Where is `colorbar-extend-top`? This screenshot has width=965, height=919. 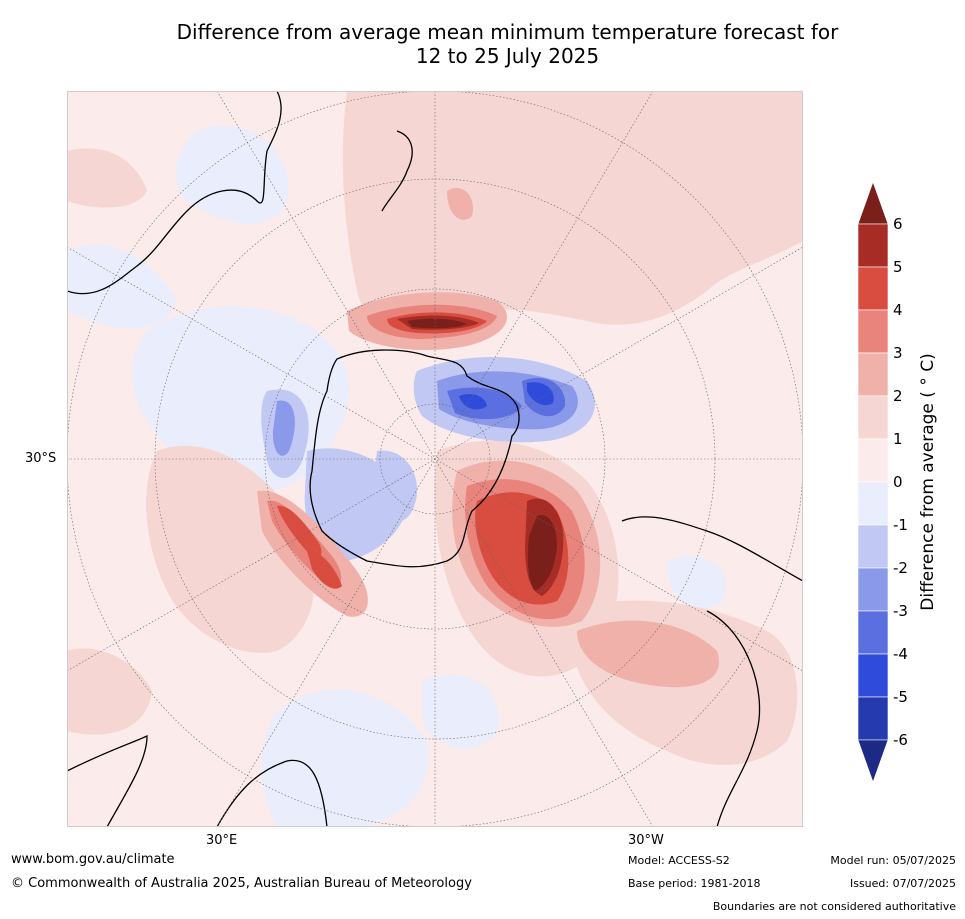
colorbar-extend-top is located at coordinates (873, 203).